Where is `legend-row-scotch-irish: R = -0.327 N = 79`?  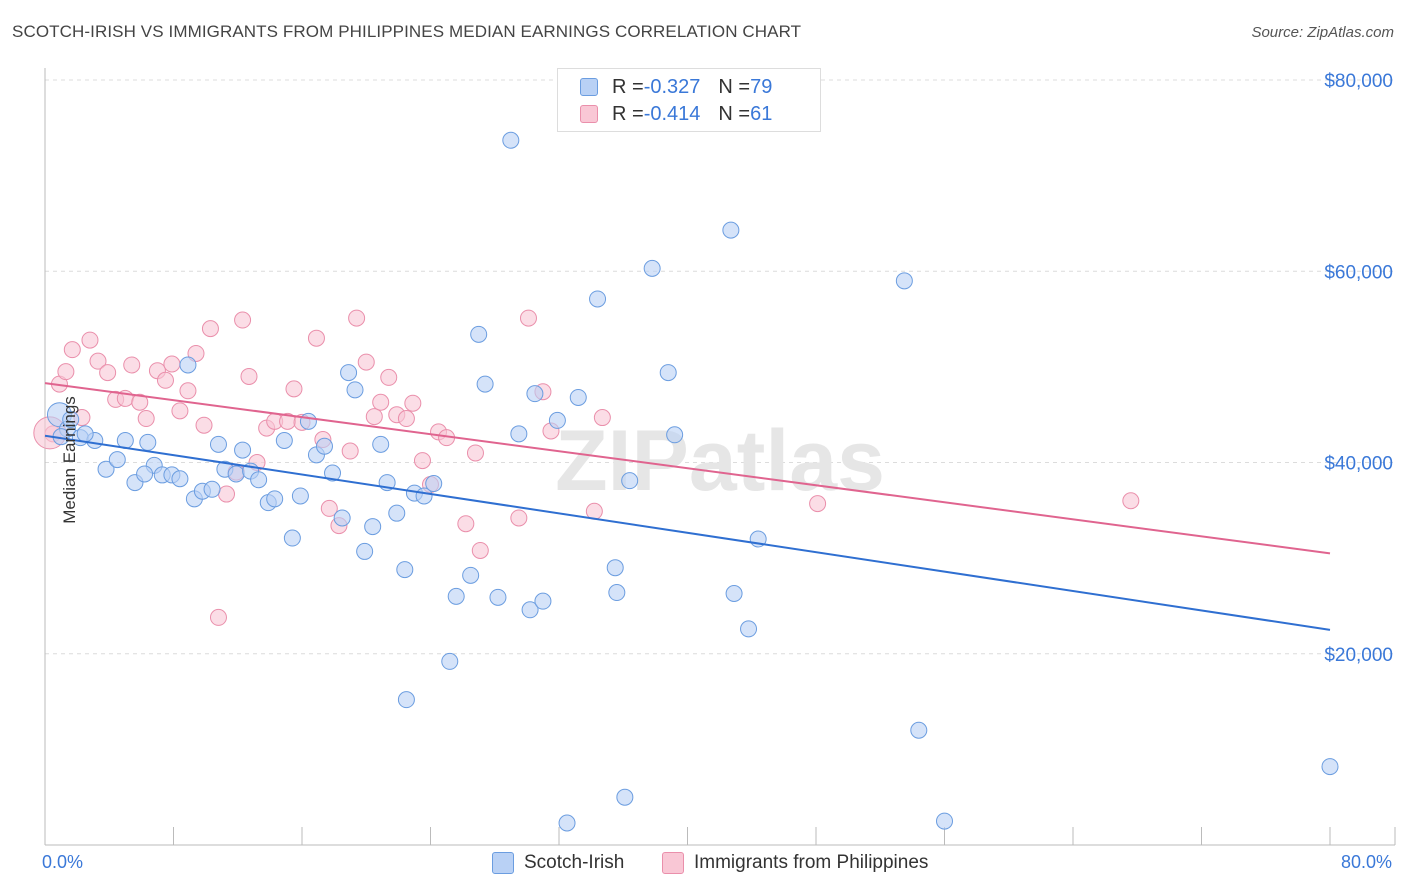 legend-row-scotch-irish: R = -0.327 N = 79 is located at coordinates (676, 87).